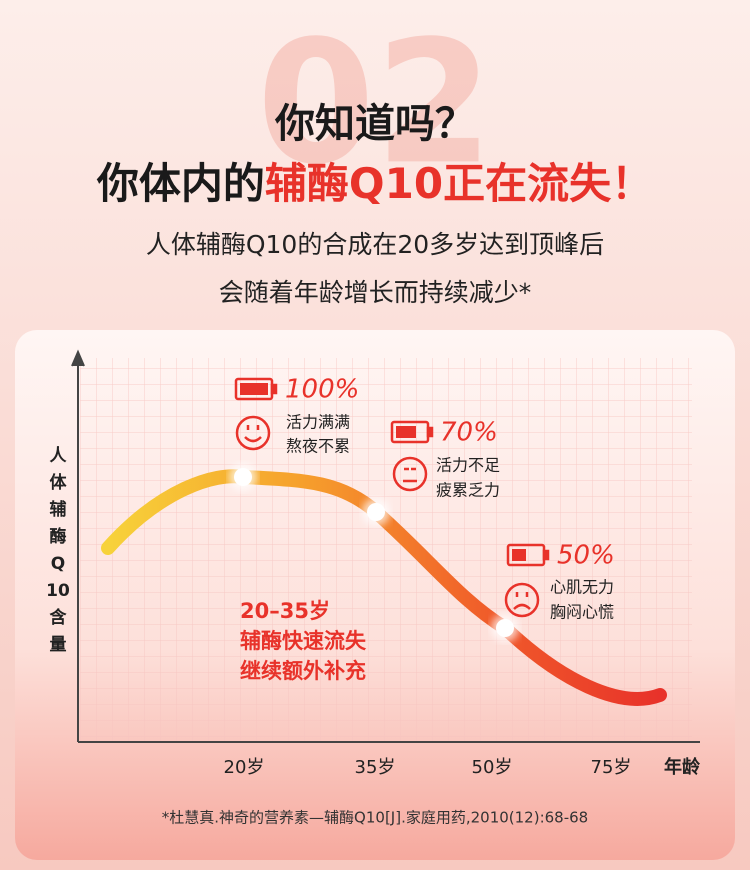  What do you see at coordinates (375, 818) in the screenshot?
I see `footnote: *杜慧真.神奇的营养素—辅酶Q10[J].家庭用药,2010(12):68-68` at bounding box center [375, 818].